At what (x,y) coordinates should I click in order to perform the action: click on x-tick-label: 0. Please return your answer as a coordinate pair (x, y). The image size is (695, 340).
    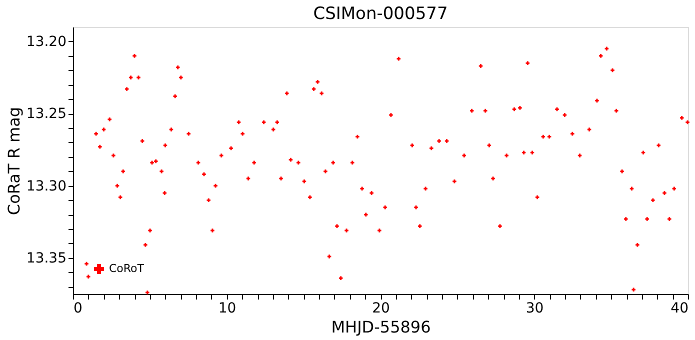
    Looking at the image, I should click on (78, 308).